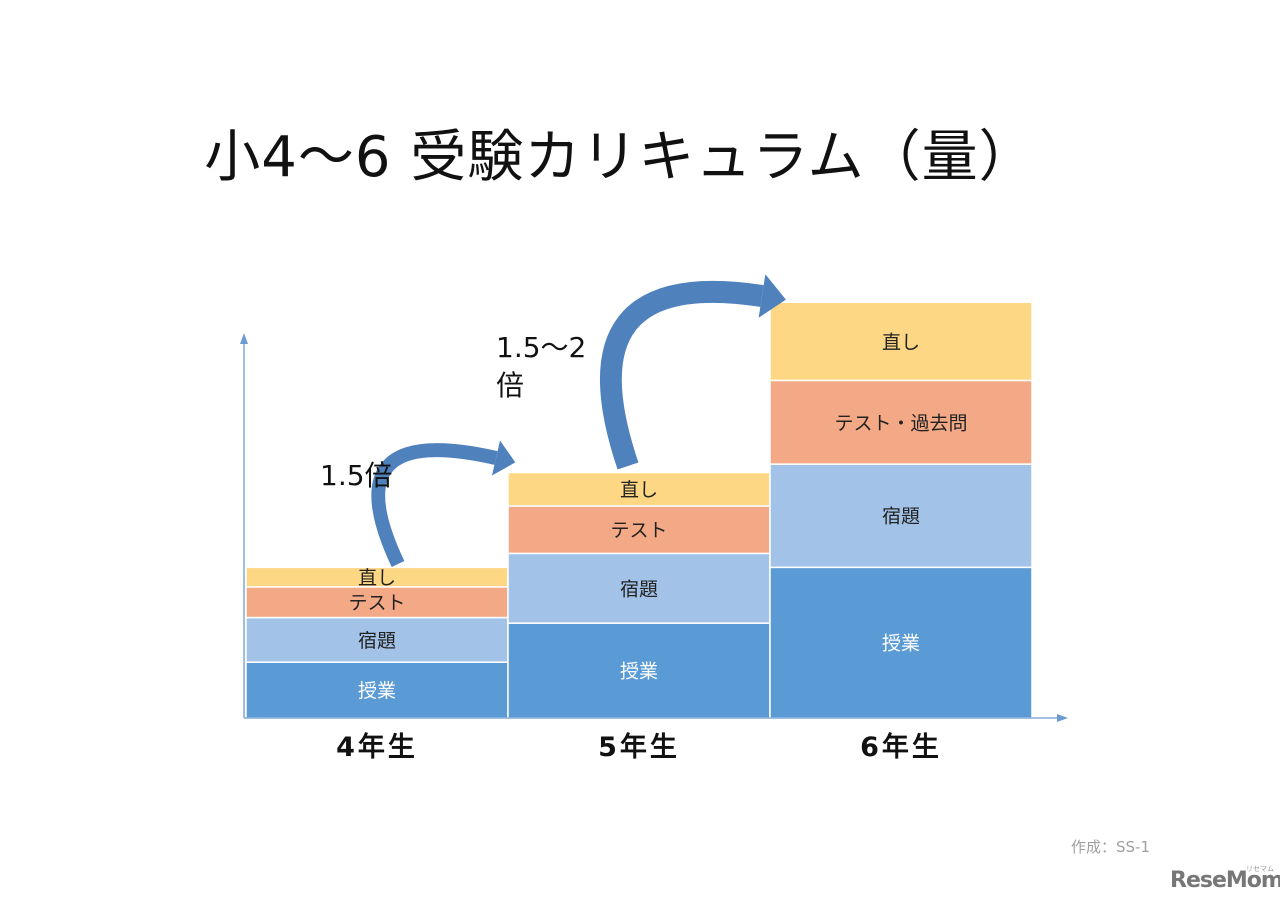 This screenshot has height=904, width=1280. What do you see at coordinates (620, 157) in the screenshot?
I see `page-title: 小4～6 受験カリキュラム（量）` at bounding box center [620, 157].